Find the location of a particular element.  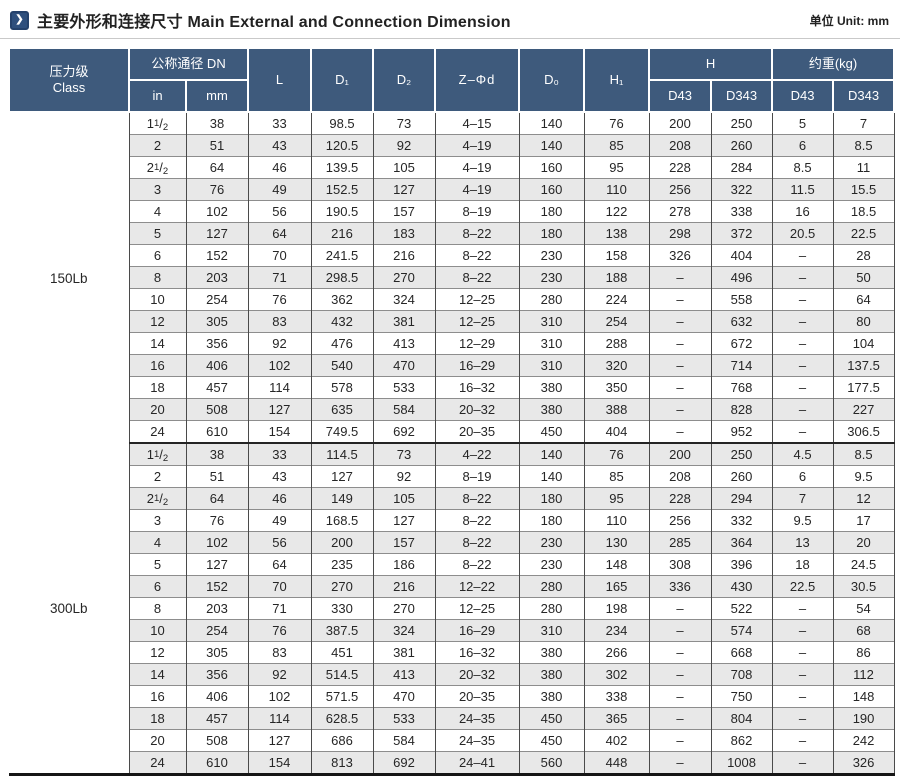

table-cell: 38 is located at coordinates (217, 454).